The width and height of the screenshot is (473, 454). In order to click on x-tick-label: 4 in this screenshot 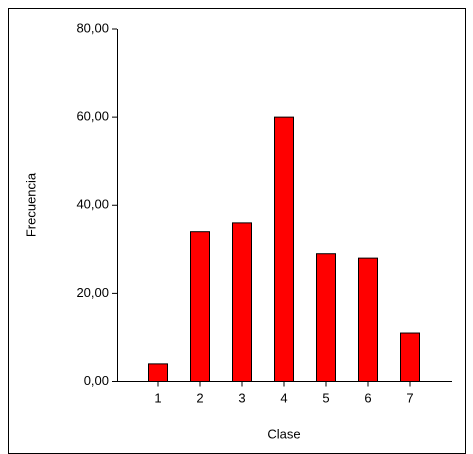, I will do `click(283, 397)`.